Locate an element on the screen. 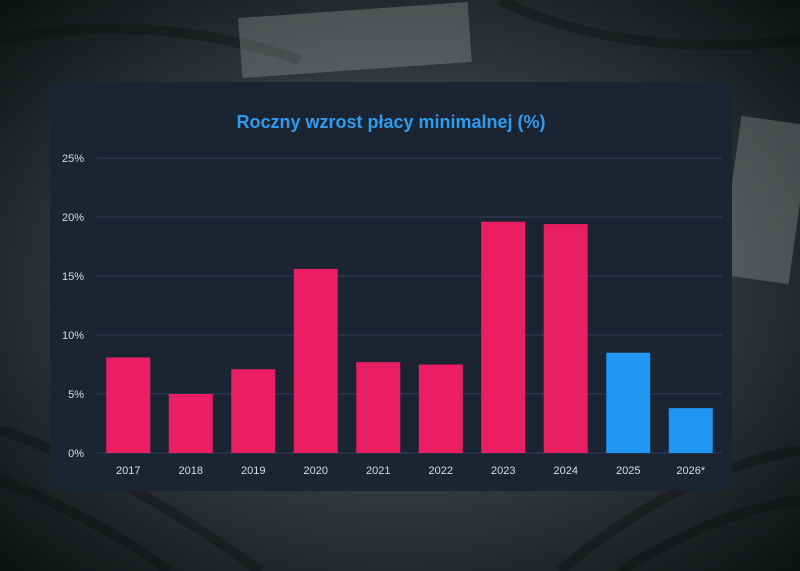 The image size is (800, 571). x-tick-label: 2023 is located at coordinates (503, 471).